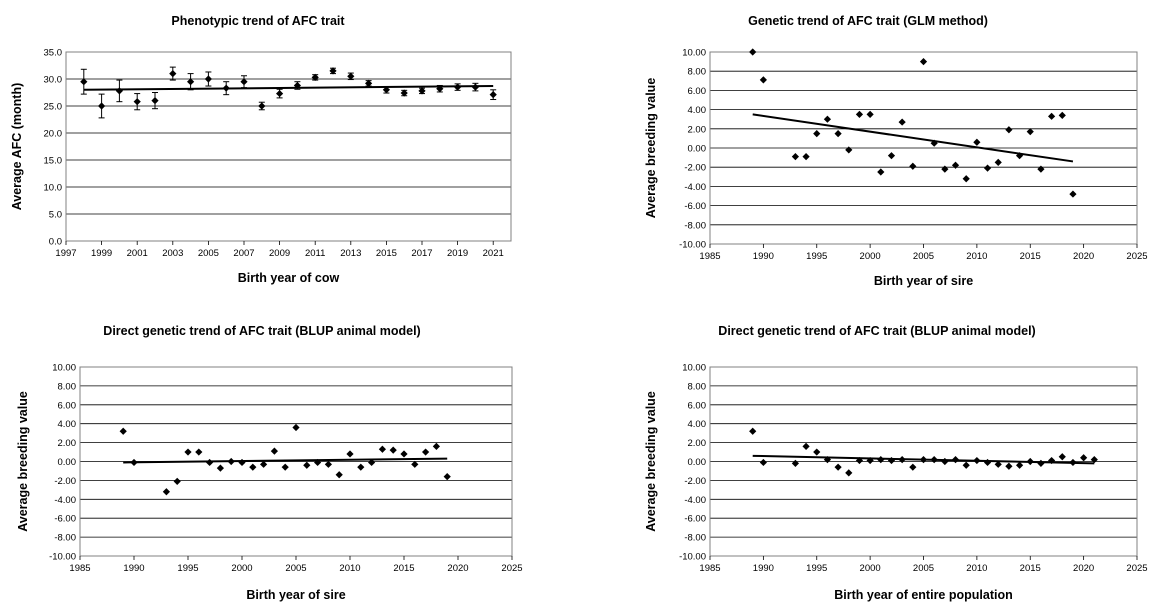 This screenshot has width=1153, height=605. I want to click on y-tick-label: 5.0, so click(55, 215).